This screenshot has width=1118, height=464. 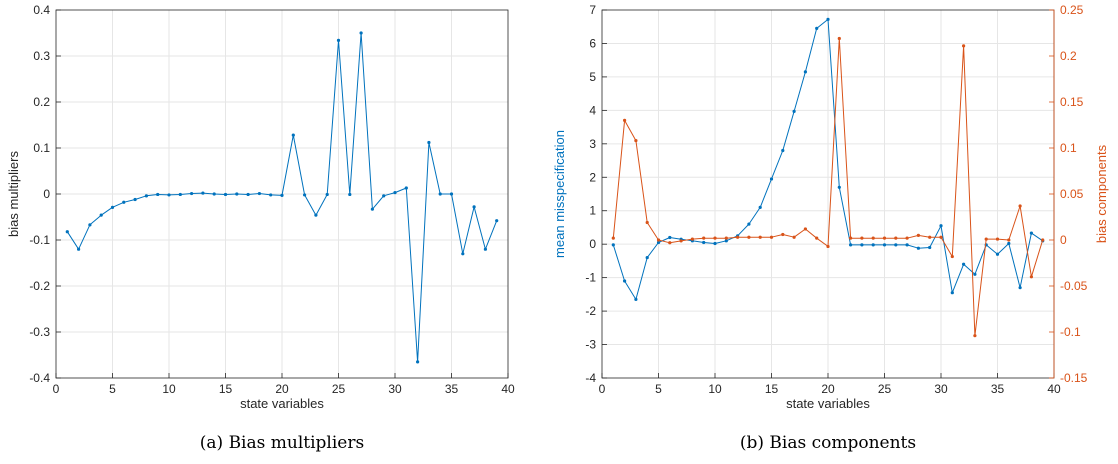 What do you see at coordinates (1072, 10) in the screenshot?
I see `y-right-tick-label: 0.25` at bounding box center [1072, 10].